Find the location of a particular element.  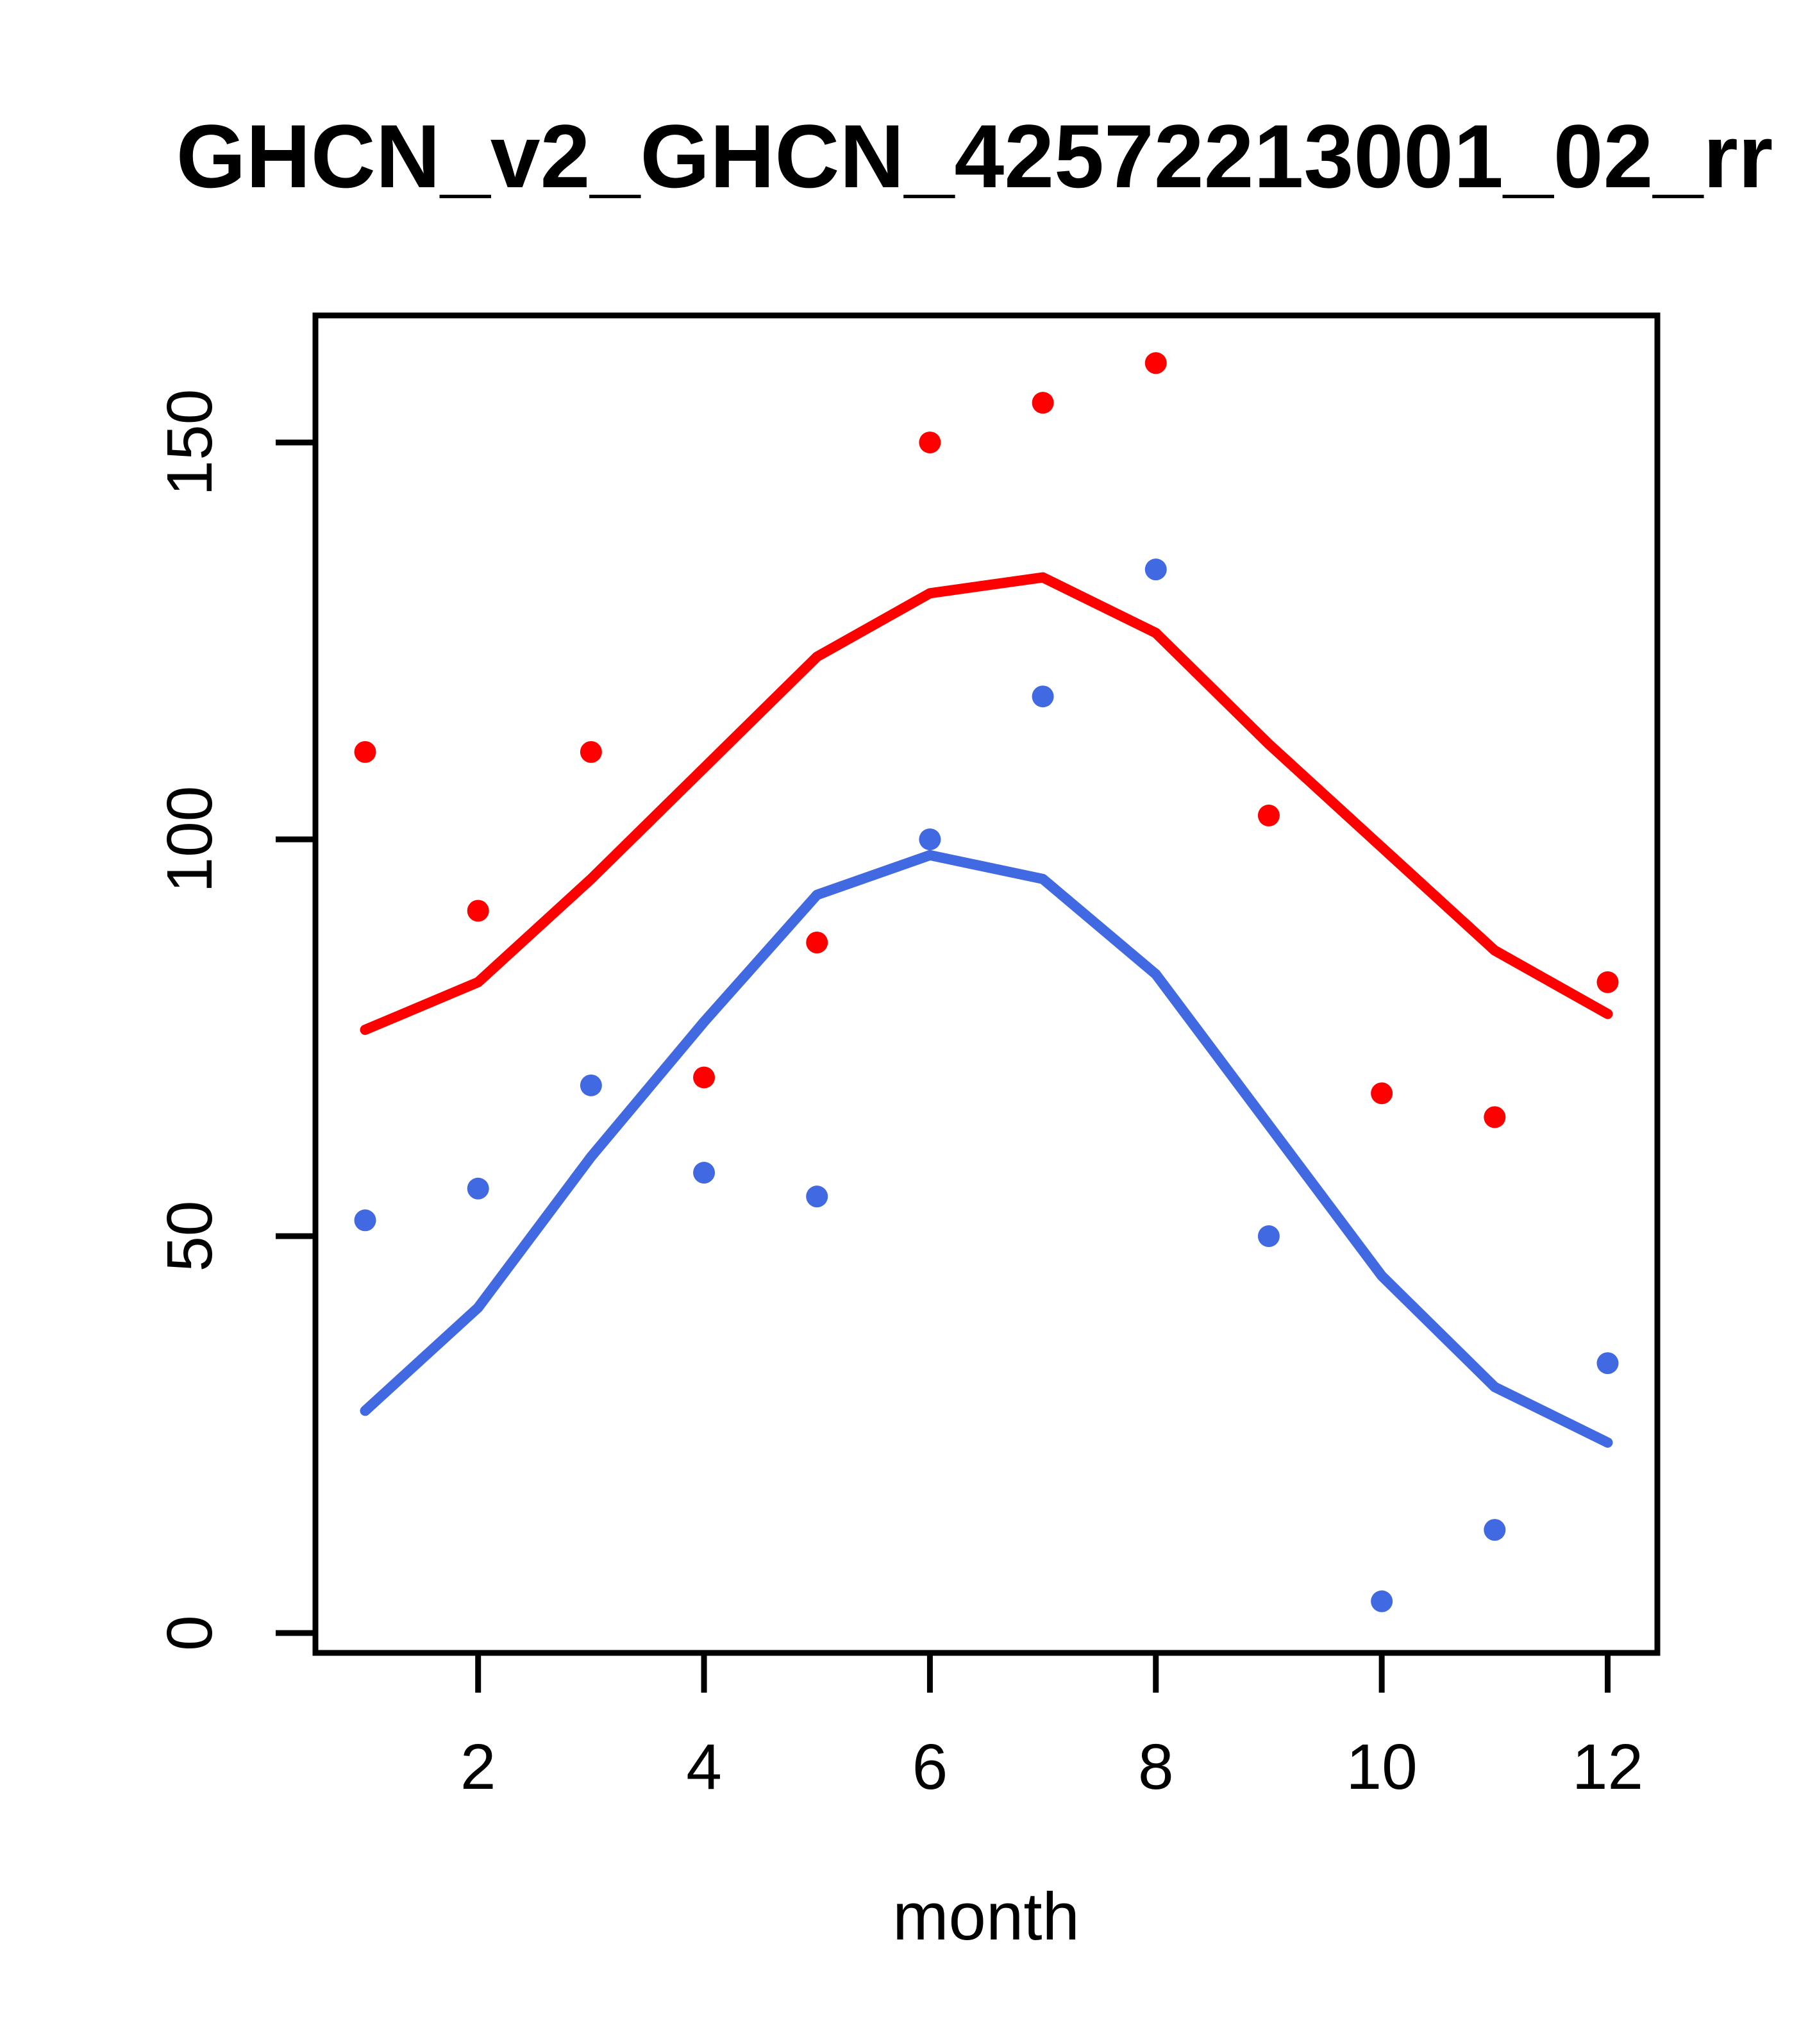

x-axis-tick-label: 2 is located at coordinates (478, 1767).